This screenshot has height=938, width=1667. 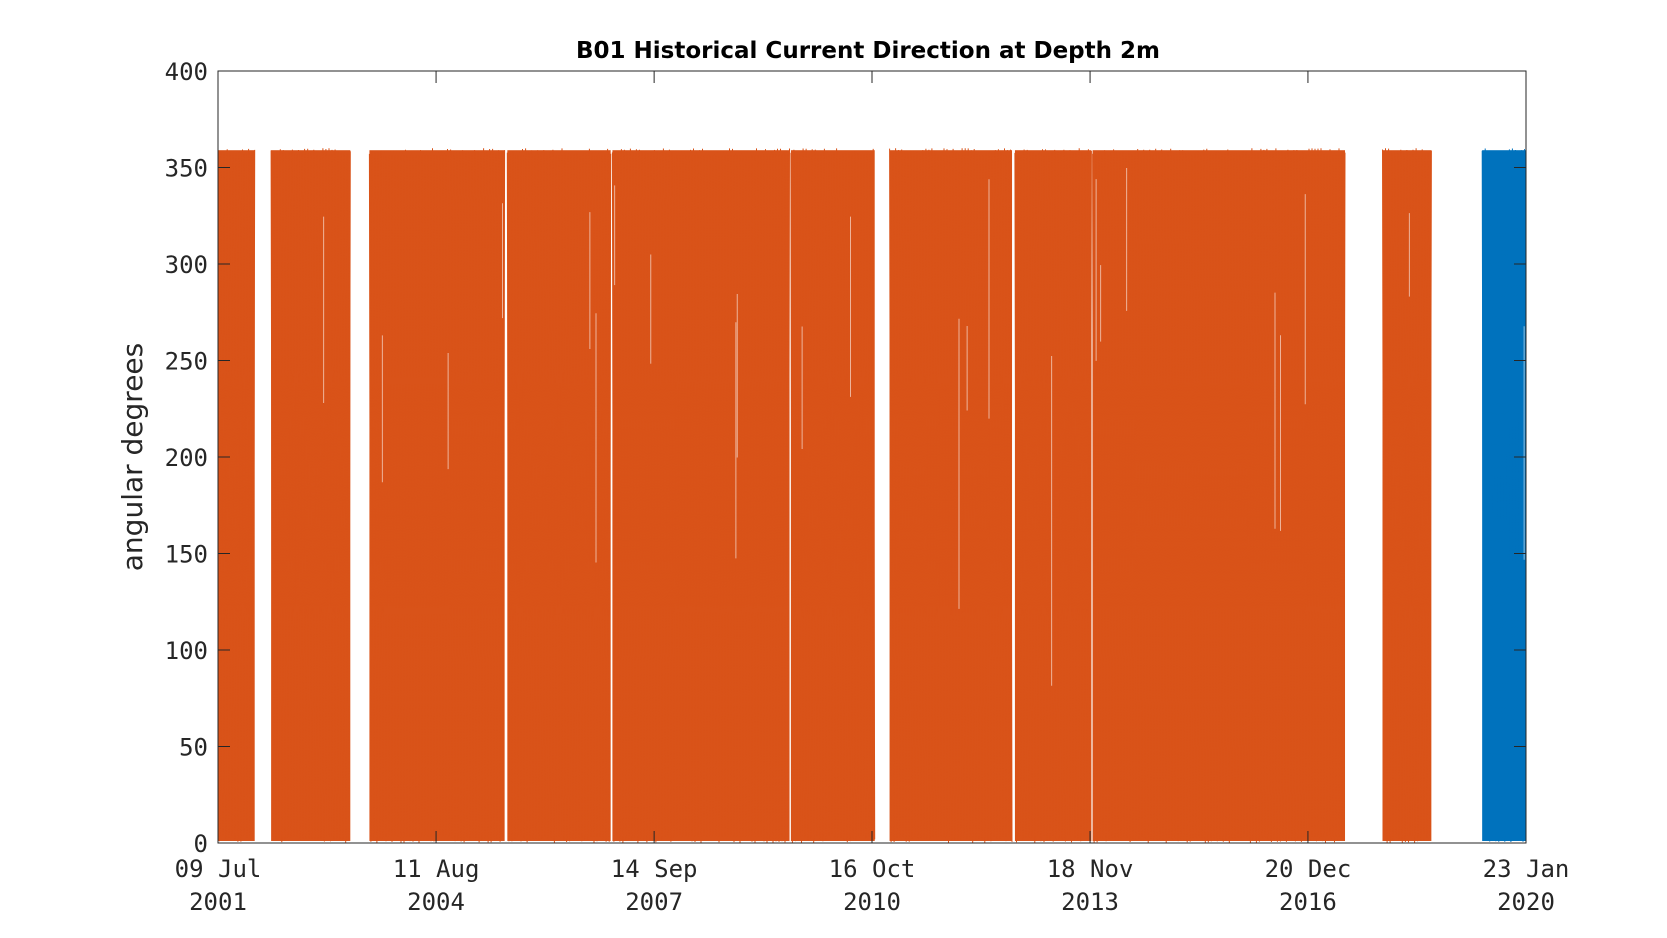 What do you see at coordinates (186, 169) in the screenshot?
I see `y-tick-label: 350` at bounding box center [186, 169].